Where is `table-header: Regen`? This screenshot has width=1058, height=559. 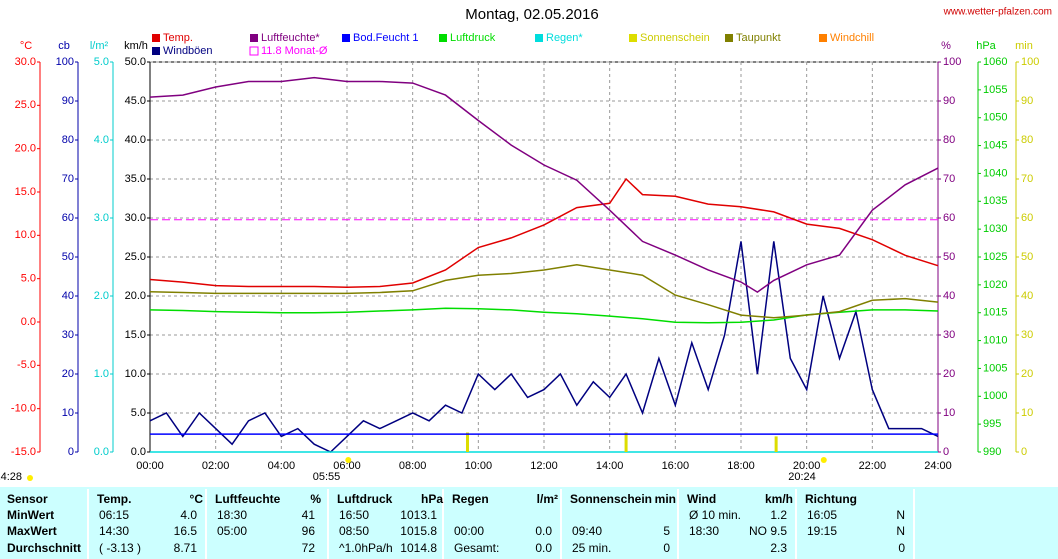 table-header: Regen is located at coordinates (470, 499).